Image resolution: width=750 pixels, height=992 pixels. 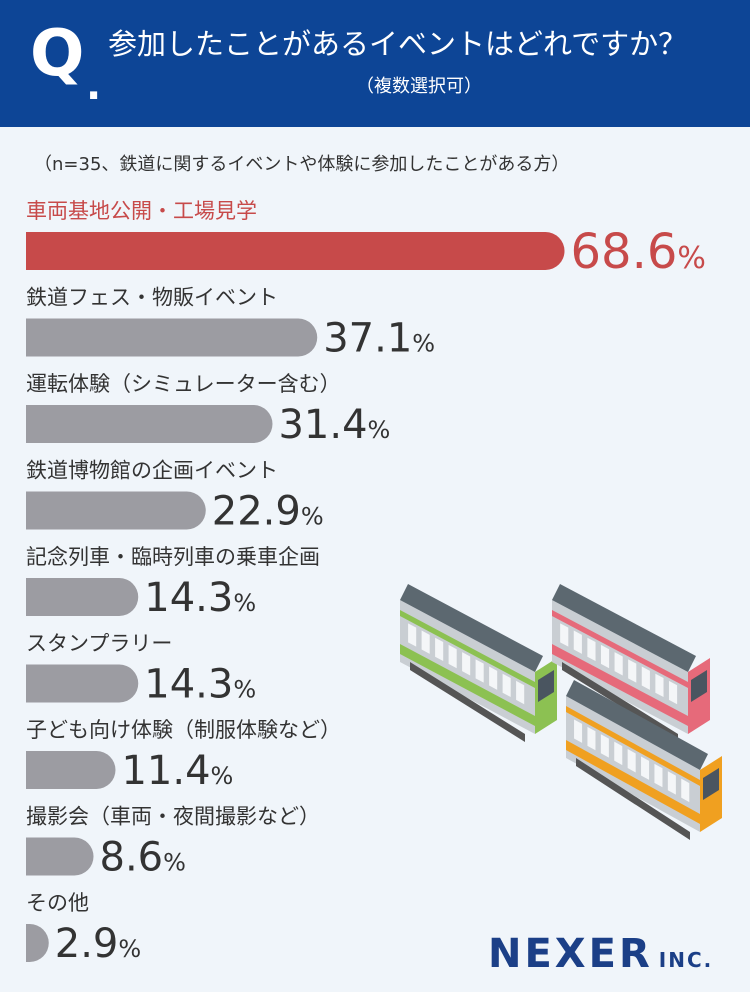 I want to click on green-train, so click(x=478, y=663).